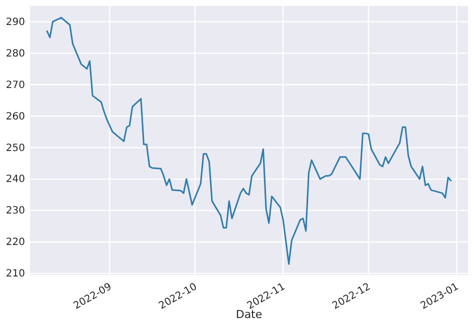  Describe the element at coordinates (15, 242) in the screenshot. I see `y-tick-label: 220` at that location.